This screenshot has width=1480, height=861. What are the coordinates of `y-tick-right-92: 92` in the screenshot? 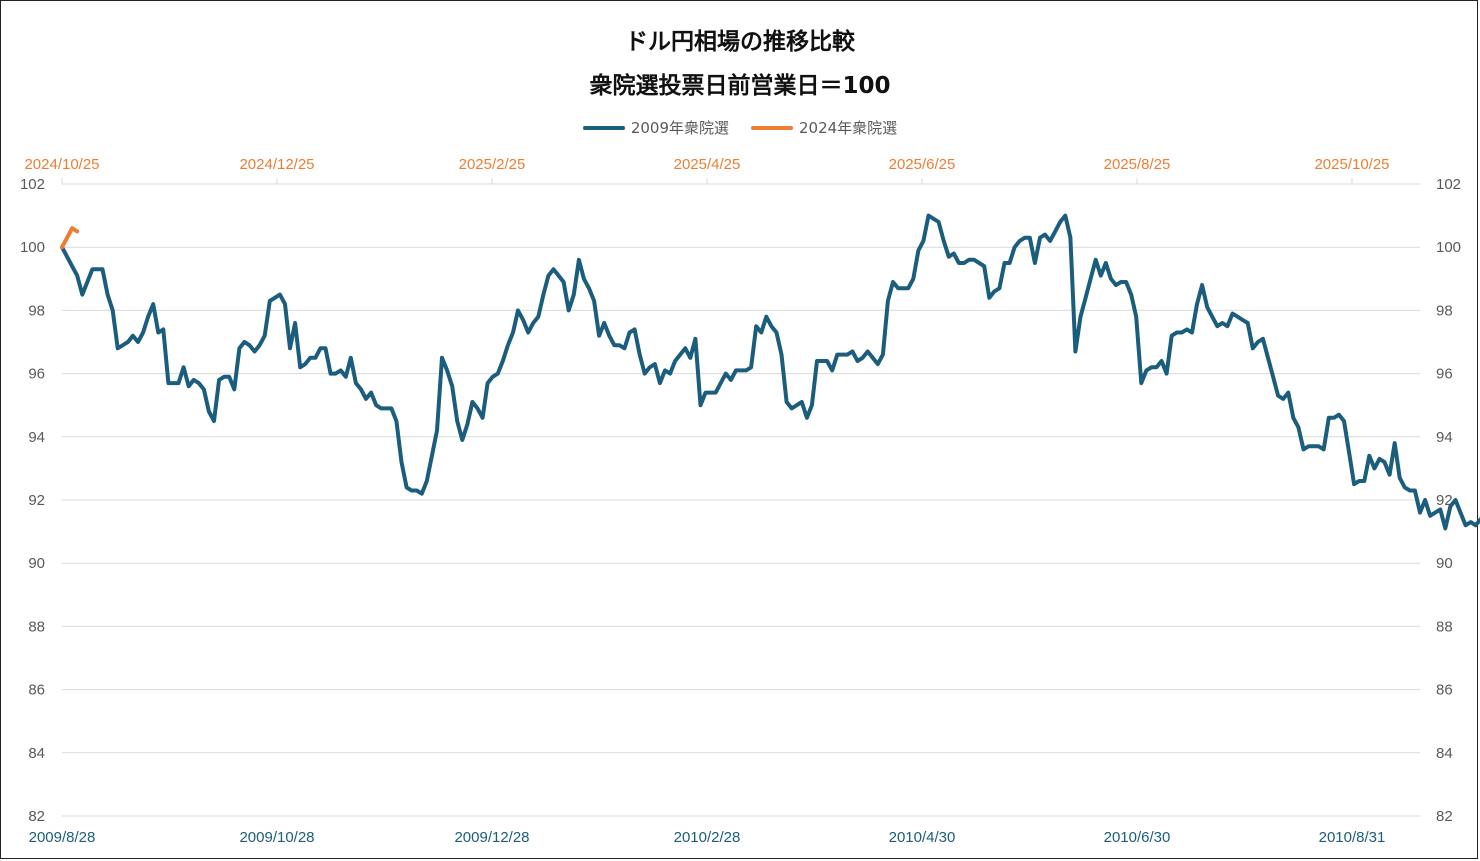 It's located at (1444, 500).